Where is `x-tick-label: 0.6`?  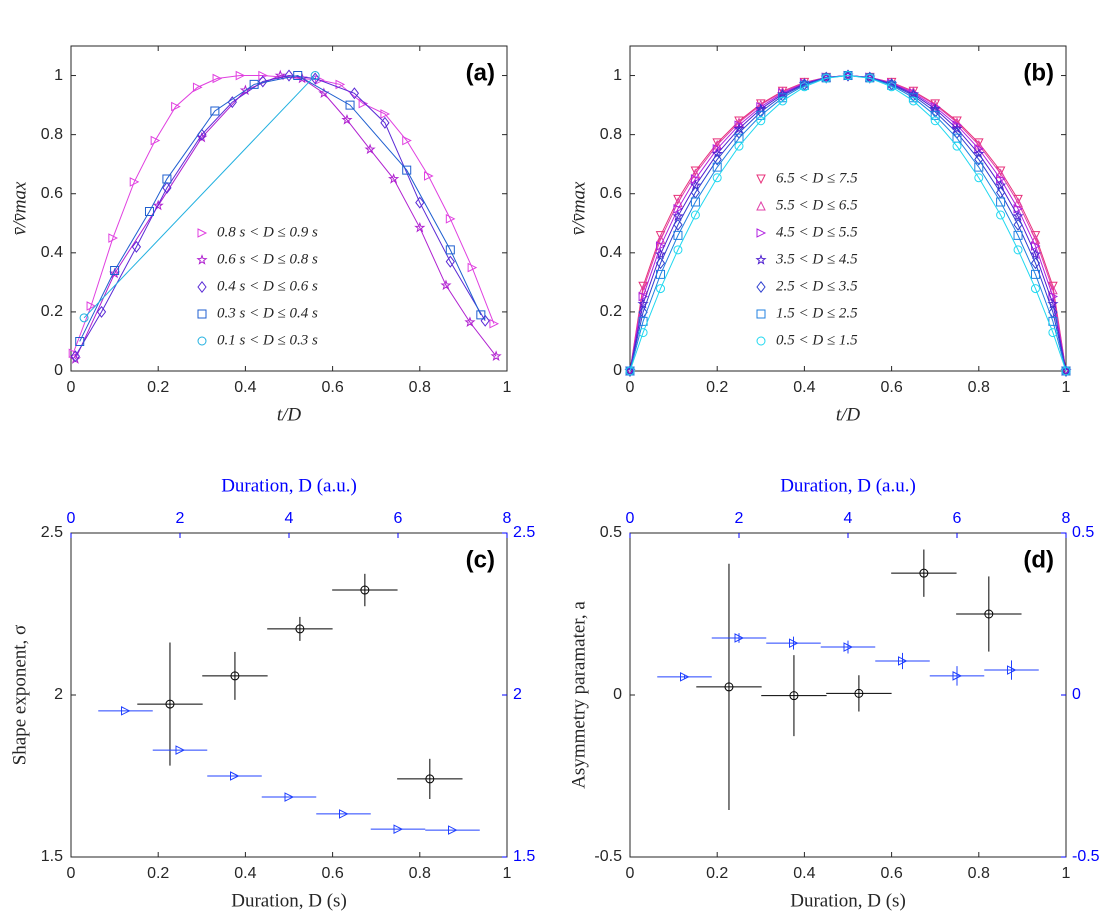 x-tick-label: 0.6 is located at coordinates (332, 873).